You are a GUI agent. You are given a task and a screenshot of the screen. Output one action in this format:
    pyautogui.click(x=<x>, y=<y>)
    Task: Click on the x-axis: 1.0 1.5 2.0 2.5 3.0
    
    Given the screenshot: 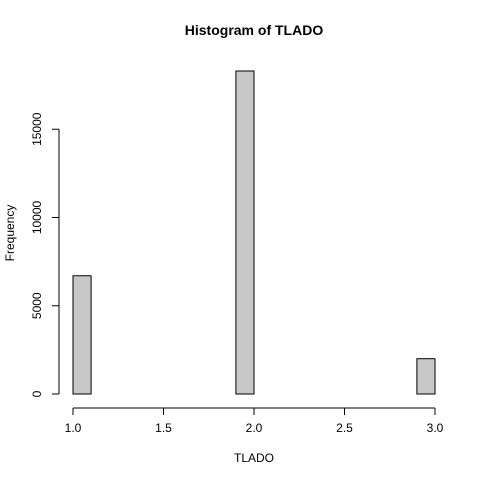 What is the action you would take?
    pyautogui.click(x=254, y=421)
    